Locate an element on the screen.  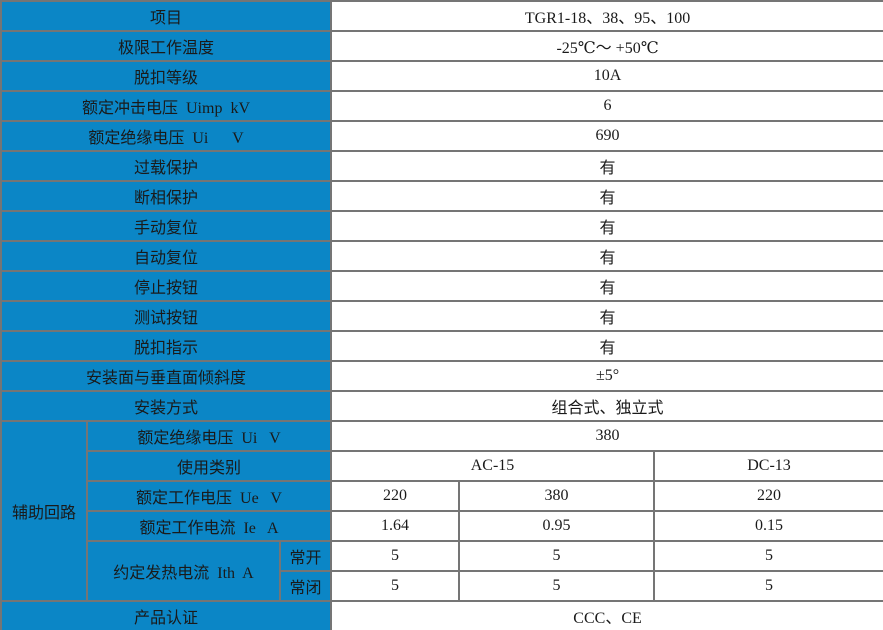
row-label-manual-reset: 手动复位 is located at coordinates (166, 226).